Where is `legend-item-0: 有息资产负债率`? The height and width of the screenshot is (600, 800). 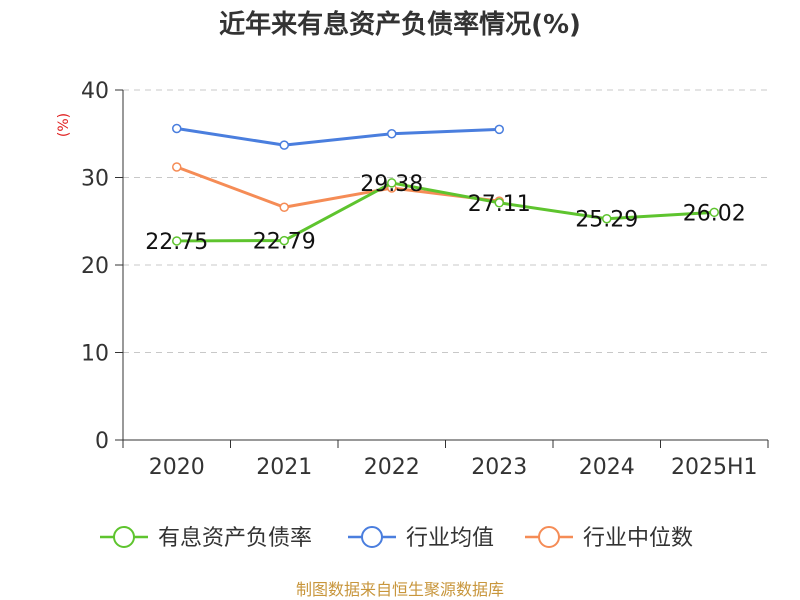 legend-item-0: 有息资产负债率 is located at coordinates (206, 538).